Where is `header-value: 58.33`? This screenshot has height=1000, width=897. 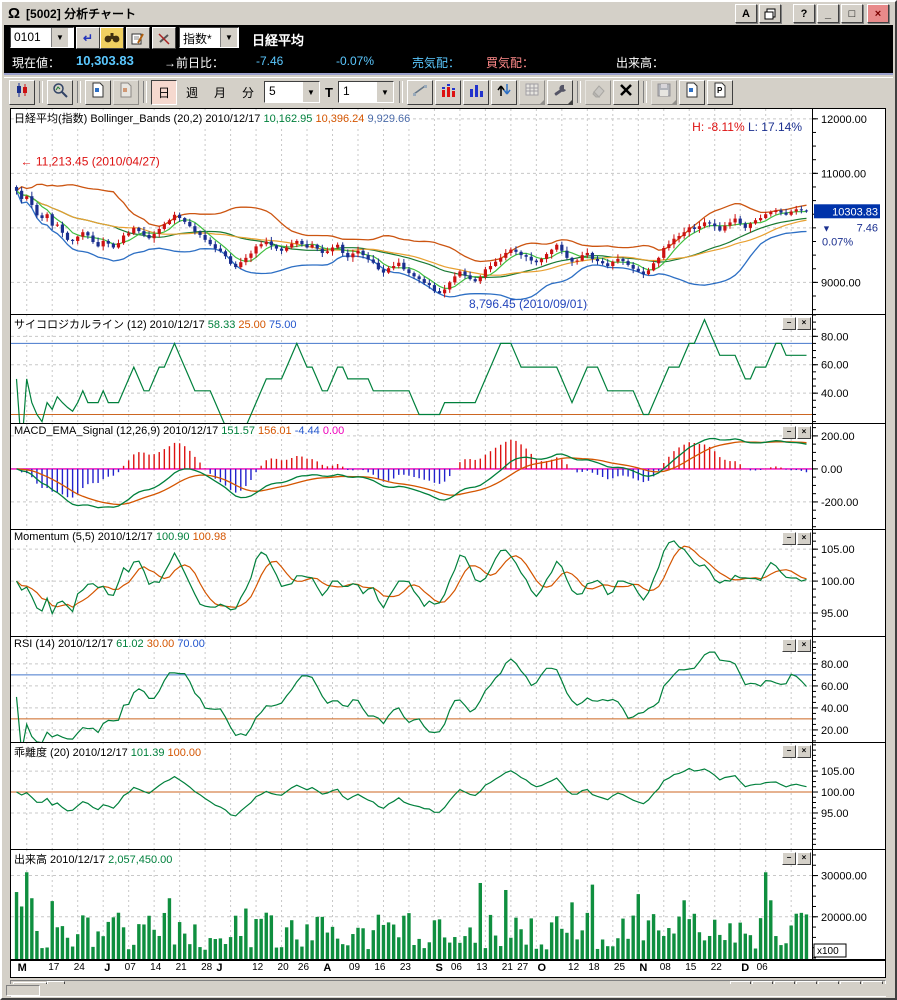
header-value: 58.33 is located at coordinates (223, 325).